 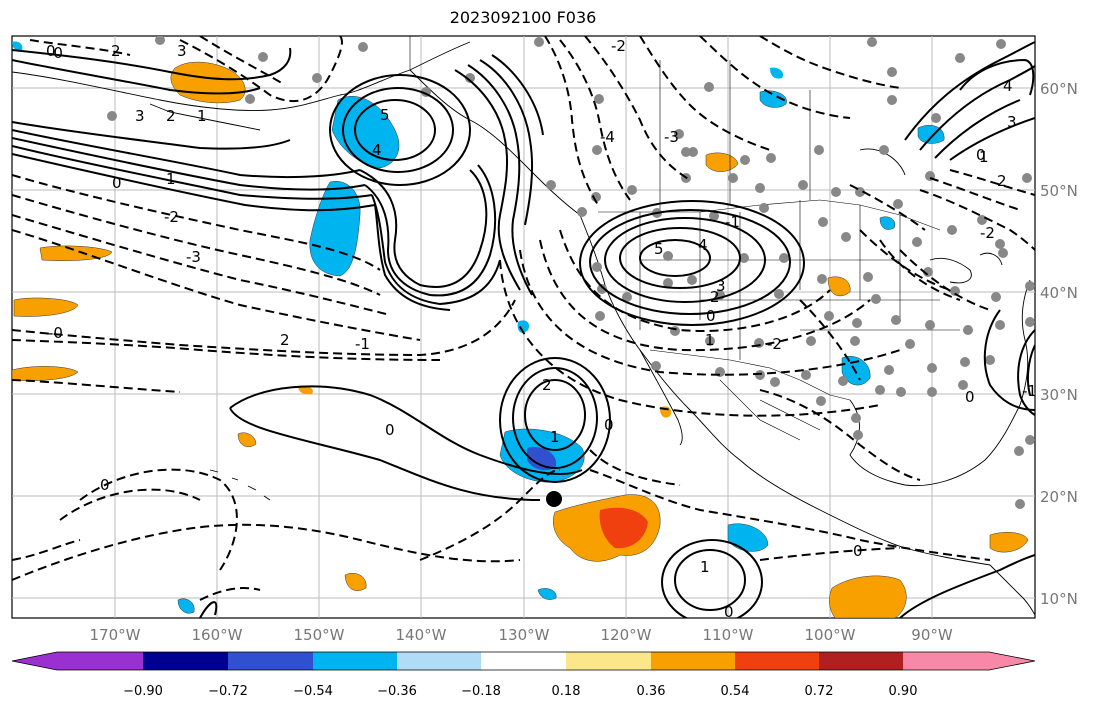 What do you see at coordinates (554, 499) in the screenshot?
I see `storm-position-marker` at bounding box center [554, 499].